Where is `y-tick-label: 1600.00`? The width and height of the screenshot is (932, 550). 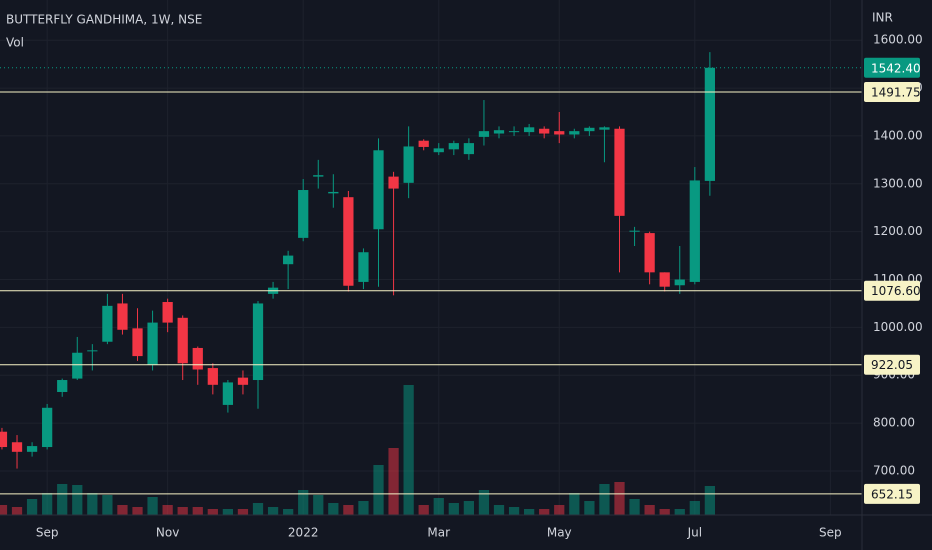
y-tick-label: 1600.00 is located at coordinates (898, 40).